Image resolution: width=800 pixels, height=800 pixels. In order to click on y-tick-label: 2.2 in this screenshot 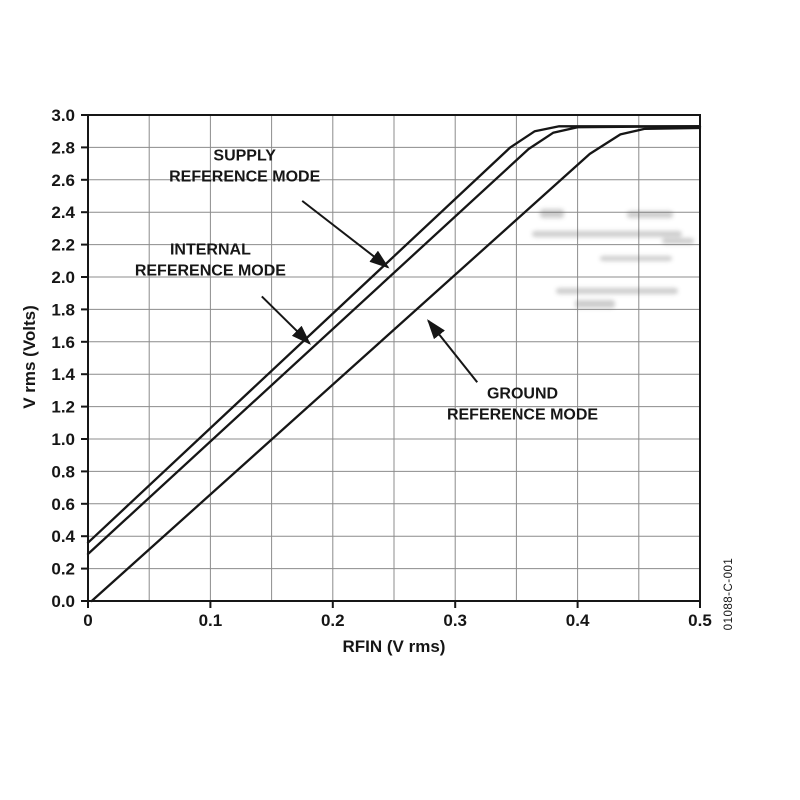, I will do `click(63, 245)`.